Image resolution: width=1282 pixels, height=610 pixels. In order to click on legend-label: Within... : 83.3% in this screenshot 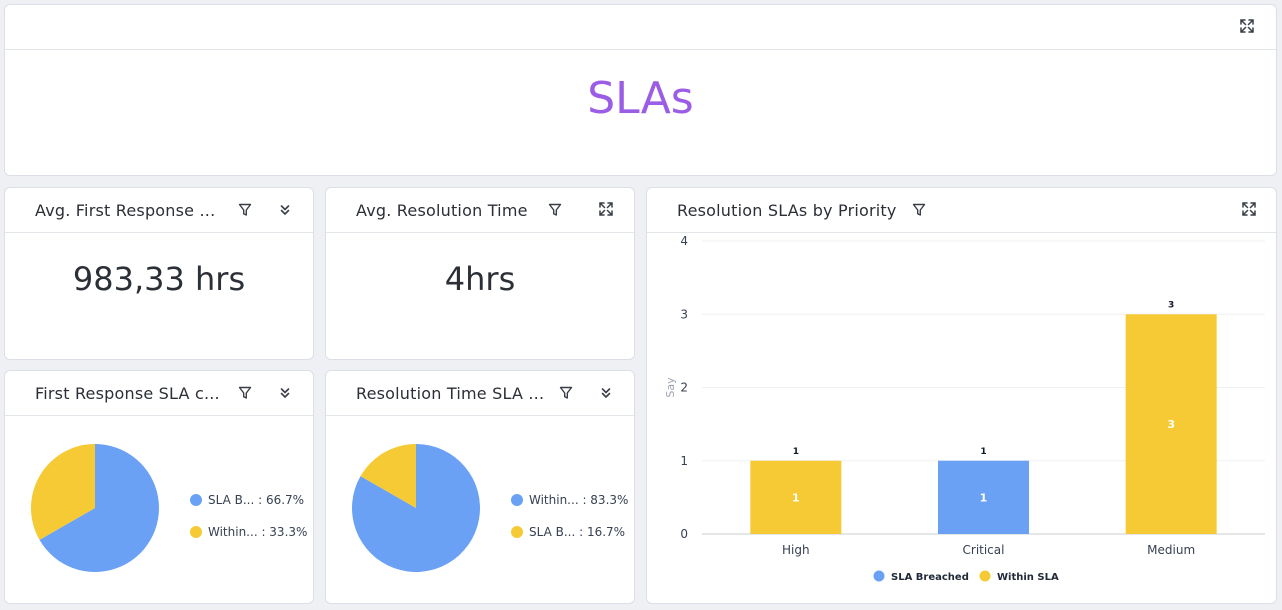, I will do `click(579, 500)`.